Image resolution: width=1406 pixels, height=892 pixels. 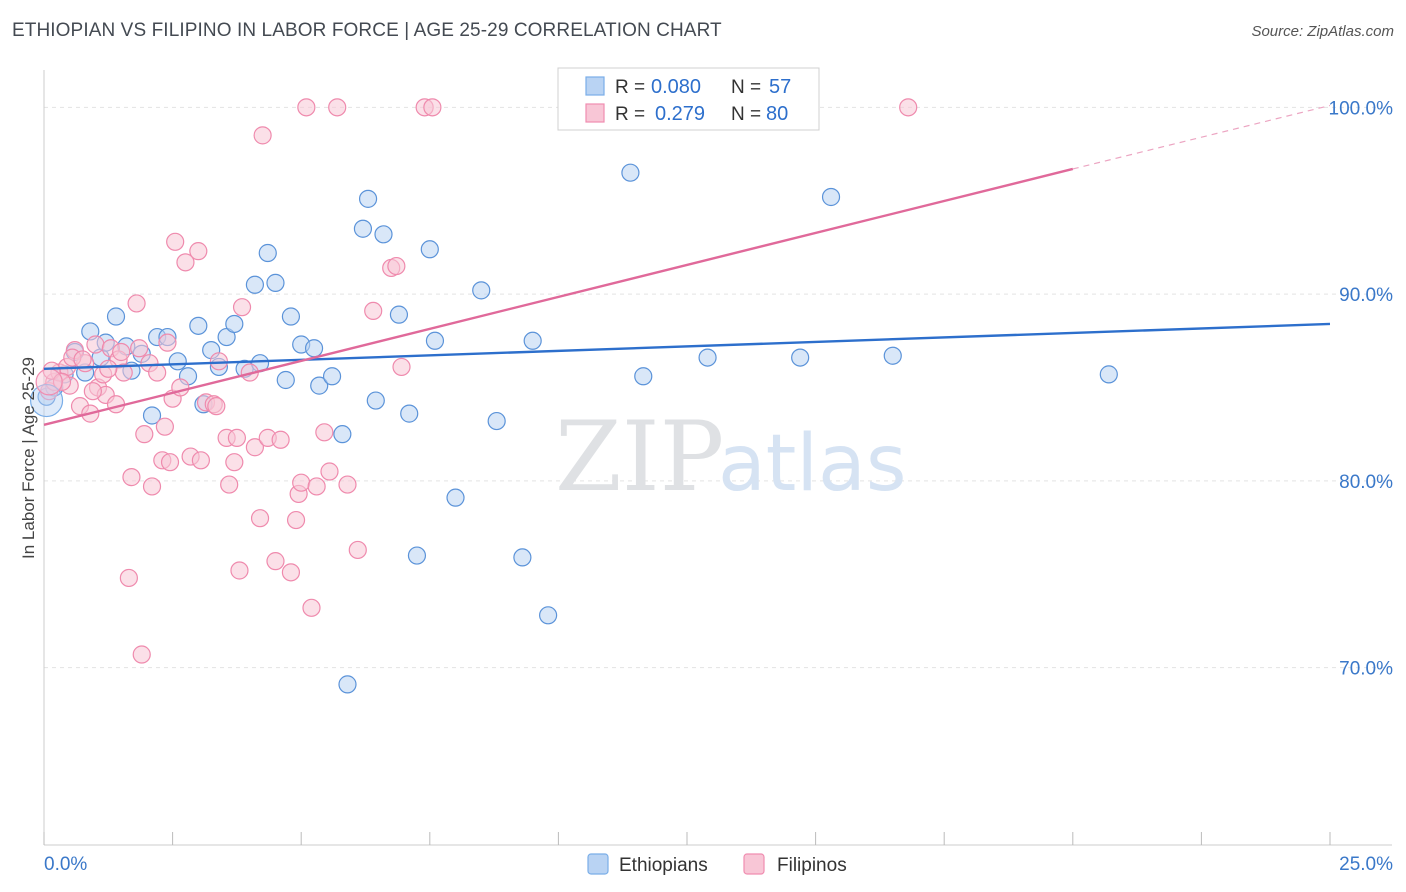 I want to click on watermark-atlas: atlas, so click(x=812, y=464).